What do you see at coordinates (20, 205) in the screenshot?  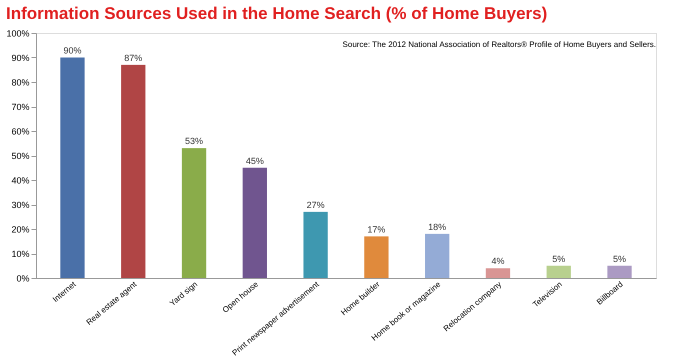 I see `y-tick-label: 30%` at bounding box center [20, 205].